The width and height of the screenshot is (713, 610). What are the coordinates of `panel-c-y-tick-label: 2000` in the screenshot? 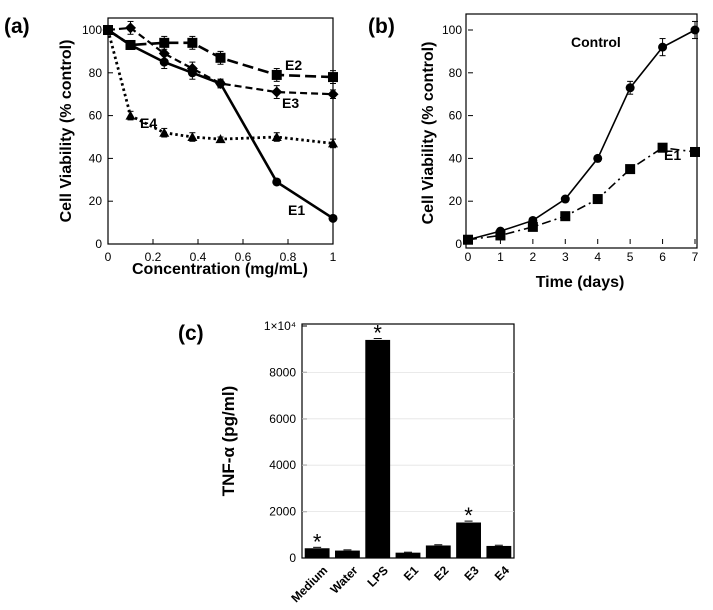 It's located at (282, 512).